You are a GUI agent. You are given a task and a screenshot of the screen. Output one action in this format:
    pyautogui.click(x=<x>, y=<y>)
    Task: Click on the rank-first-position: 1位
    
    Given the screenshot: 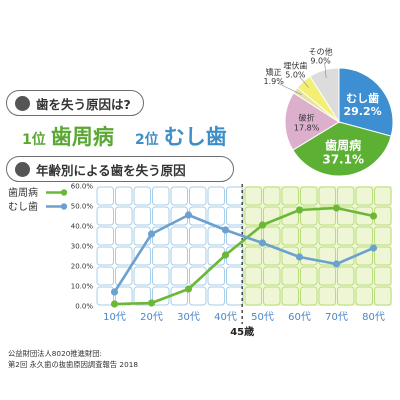 What is the action you would take?
    pyautogui.click(x=34, y=140)
    